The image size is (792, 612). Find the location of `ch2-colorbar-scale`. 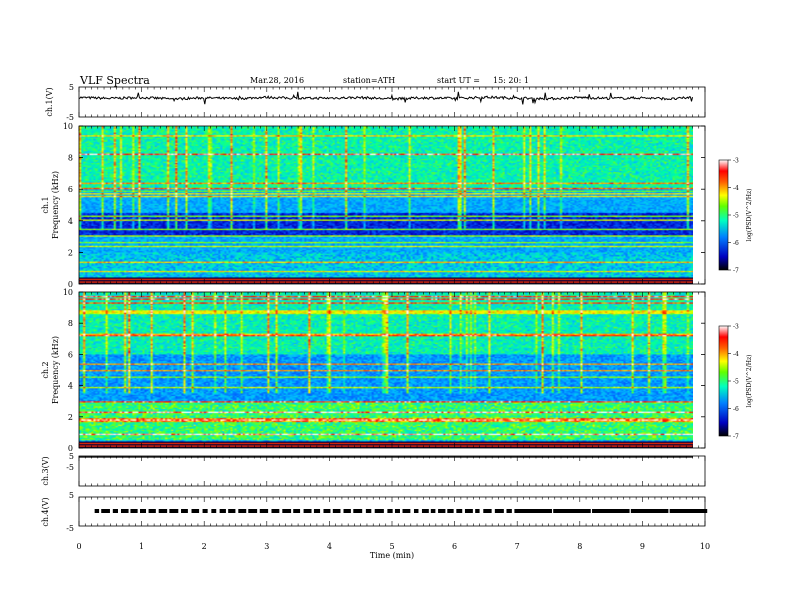

ch2-colorbar-scale is located at coordinates (723, 381).